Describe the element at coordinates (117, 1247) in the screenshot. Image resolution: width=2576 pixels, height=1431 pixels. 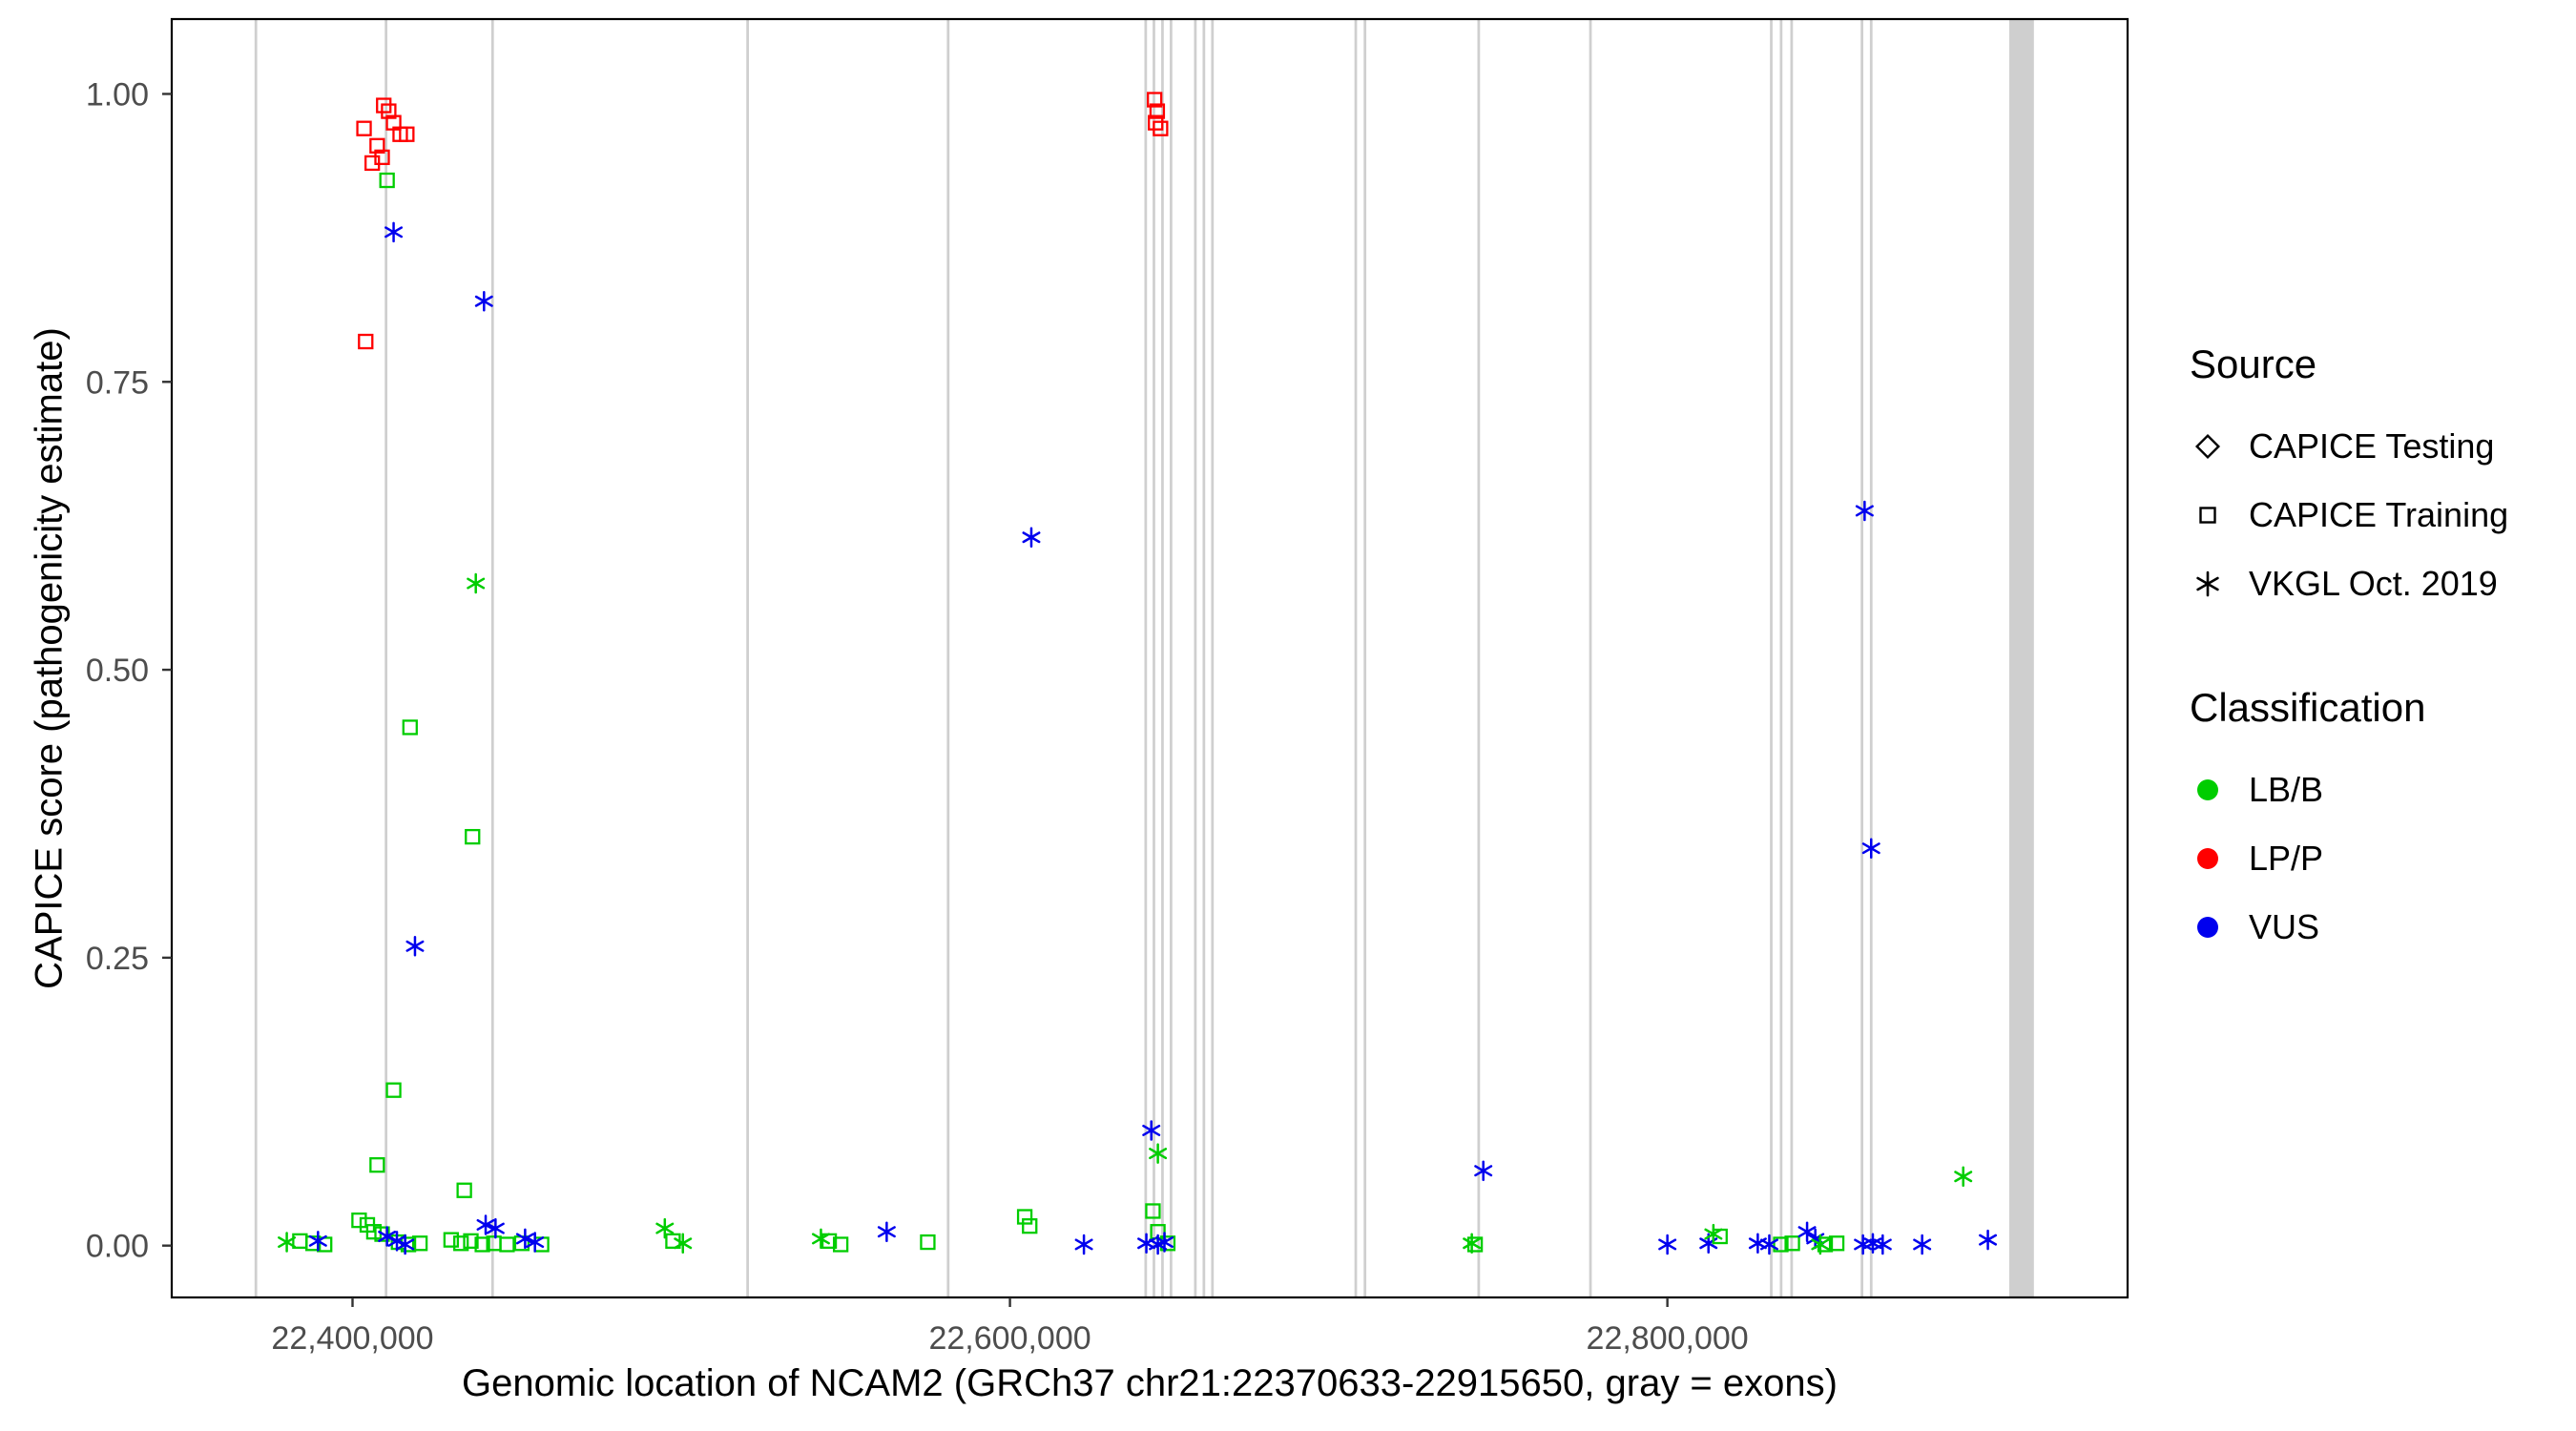
I see `y-axis-tick-label: 0.00` at that location.